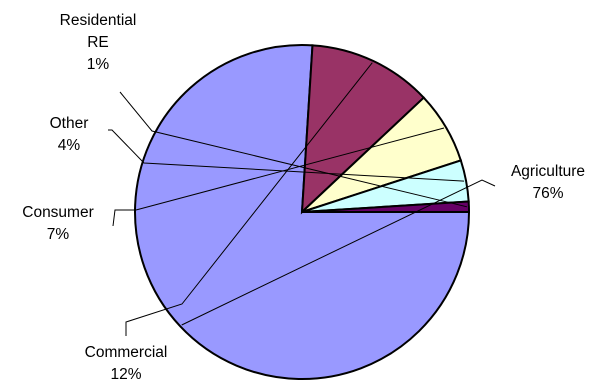 Image resolution: width=602 pixels, height=385 pixels. I want to click on data-label-commercial-line-1: Commercial, so click(126, 352).